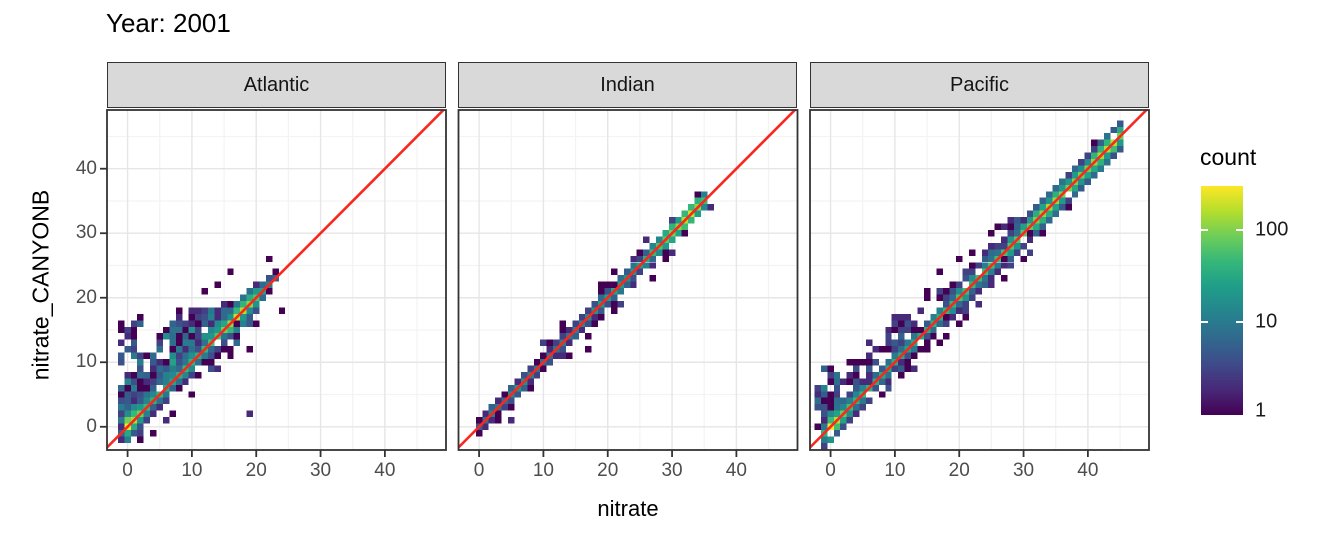 The image size is (1344, 537). I want to click on facet-strip-label: Atlantic, so click(276, 84).